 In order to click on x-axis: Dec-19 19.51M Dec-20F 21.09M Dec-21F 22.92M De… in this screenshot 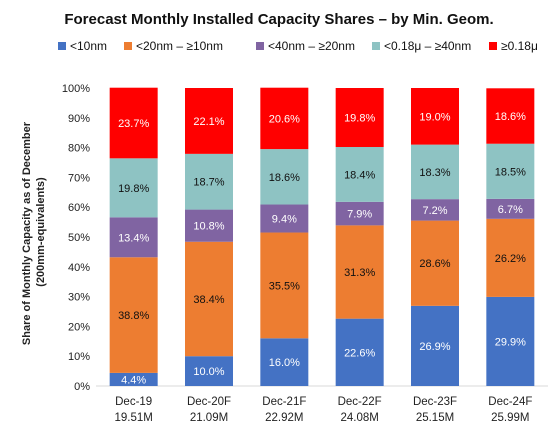, I will do `click(323, 410)`.